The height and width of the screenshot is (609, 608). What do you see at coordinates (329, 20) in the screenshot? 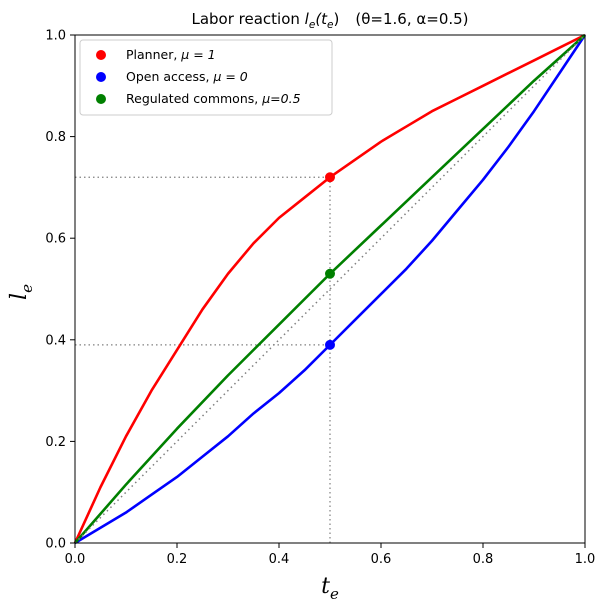
I see `chart-title: Labor reaction le(te) (θ=1.6, α=0.5)` at bounding box center [329, 20].